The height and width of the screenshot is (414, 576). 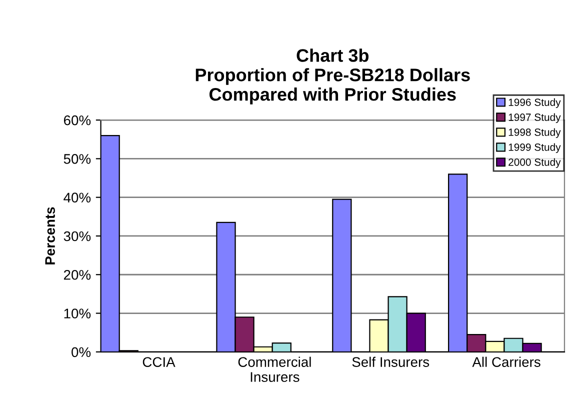 What do you see at coordinates (50, 235) in the screenshot?
I see `y-axis-title: Percents` at bounding box center [50, 235].